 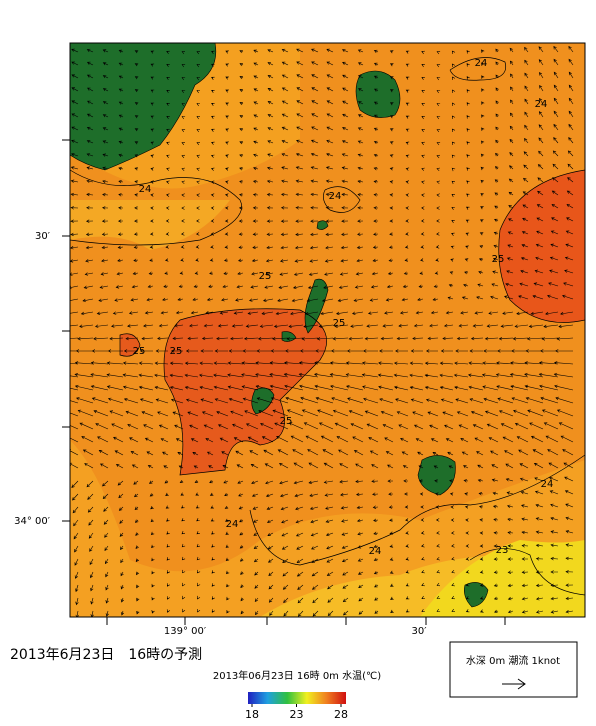 I want to click on legend-box, so click(x=513, y=669).